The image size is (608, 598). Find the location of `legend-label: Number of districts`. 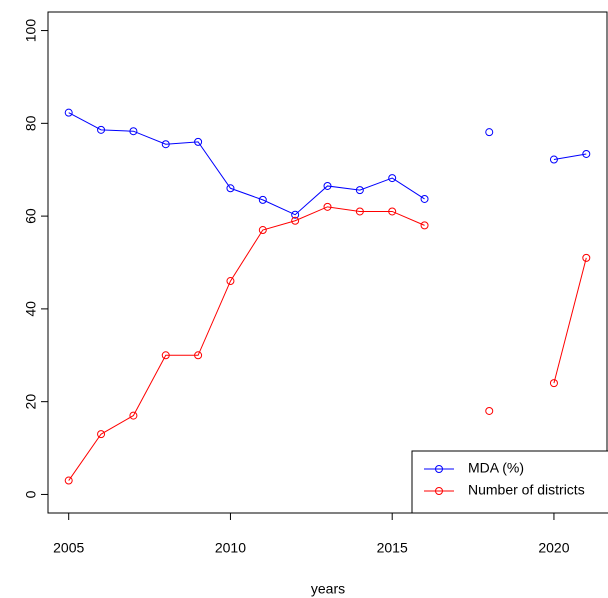

legend-label: Number of districts is located at coordinates (526, 490).